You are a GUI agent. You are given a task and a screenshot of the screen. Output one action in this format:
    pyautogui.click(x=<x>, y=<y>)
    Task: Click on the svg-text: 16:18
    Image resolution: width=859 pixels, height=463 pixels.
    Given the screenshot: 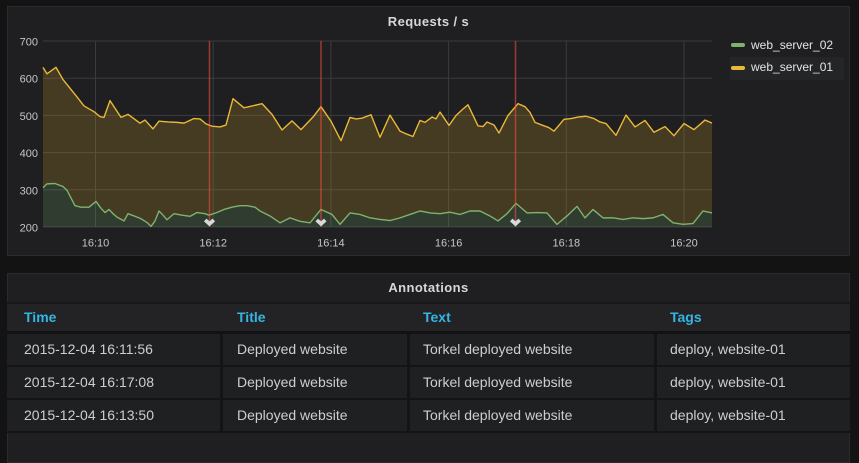 What is the action you would take?
    pyautogui.click(x=567, y=244)
    